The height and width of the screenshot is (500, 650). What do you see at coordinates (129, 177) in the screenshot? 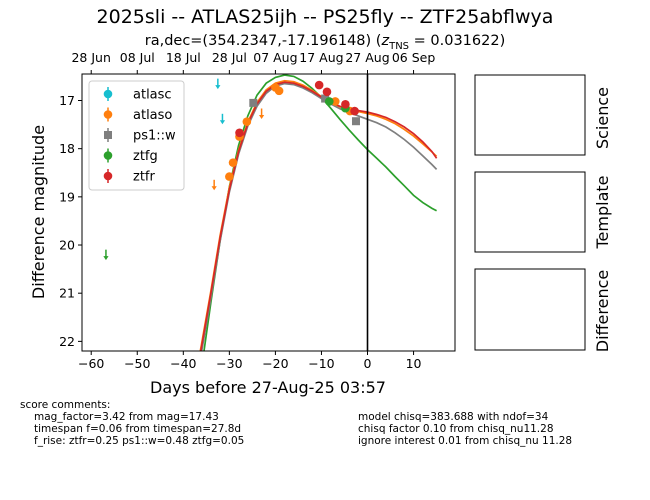
I see `legend-item-ztfr: ztfr` at bounding box center [129, 177].